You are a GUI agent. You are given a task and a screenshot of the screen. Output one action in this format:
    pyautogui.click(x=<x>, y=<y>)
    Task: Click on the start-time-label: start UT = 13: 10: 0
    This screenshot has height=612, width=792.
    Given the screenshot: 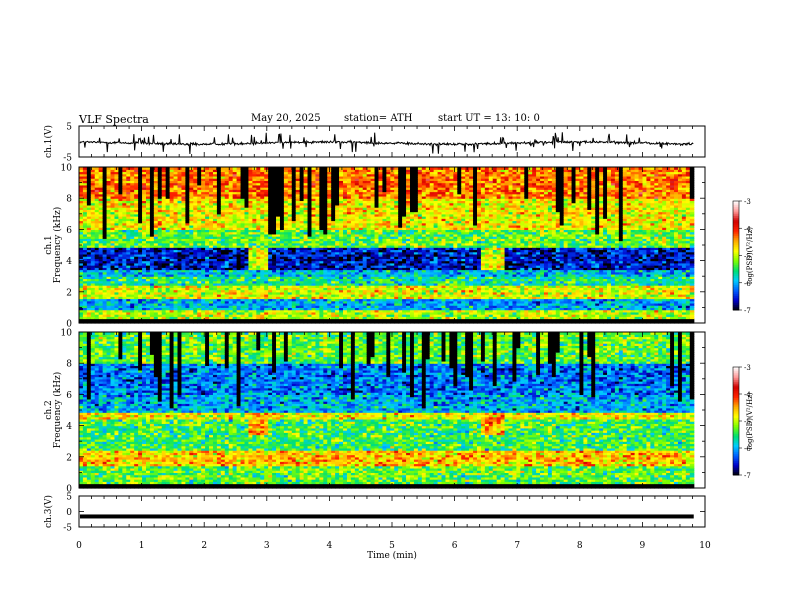 What is the action you would take?
    pyautogui.click(x=489, y=118)
    